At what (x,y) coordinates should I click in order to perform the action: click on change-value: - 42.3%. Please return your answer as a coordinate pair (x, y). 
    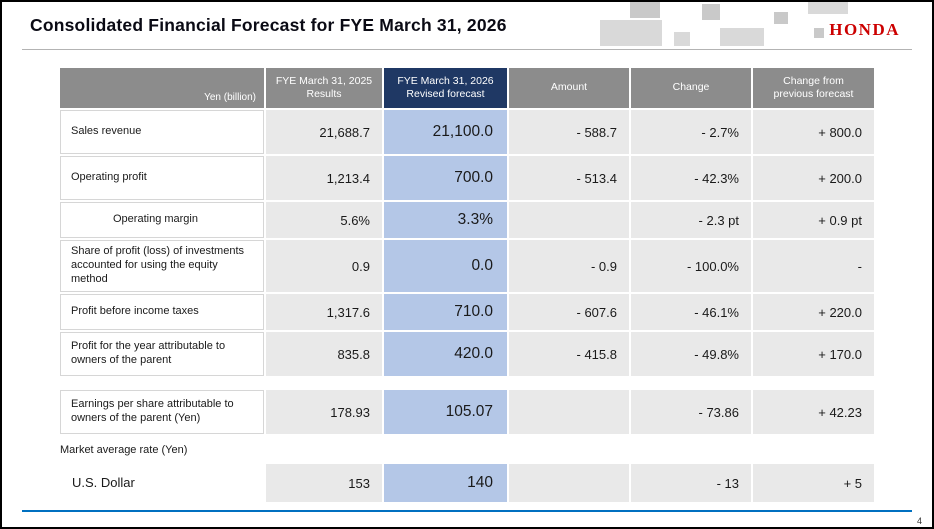
    Looking at the image, I should click on (690, 178).